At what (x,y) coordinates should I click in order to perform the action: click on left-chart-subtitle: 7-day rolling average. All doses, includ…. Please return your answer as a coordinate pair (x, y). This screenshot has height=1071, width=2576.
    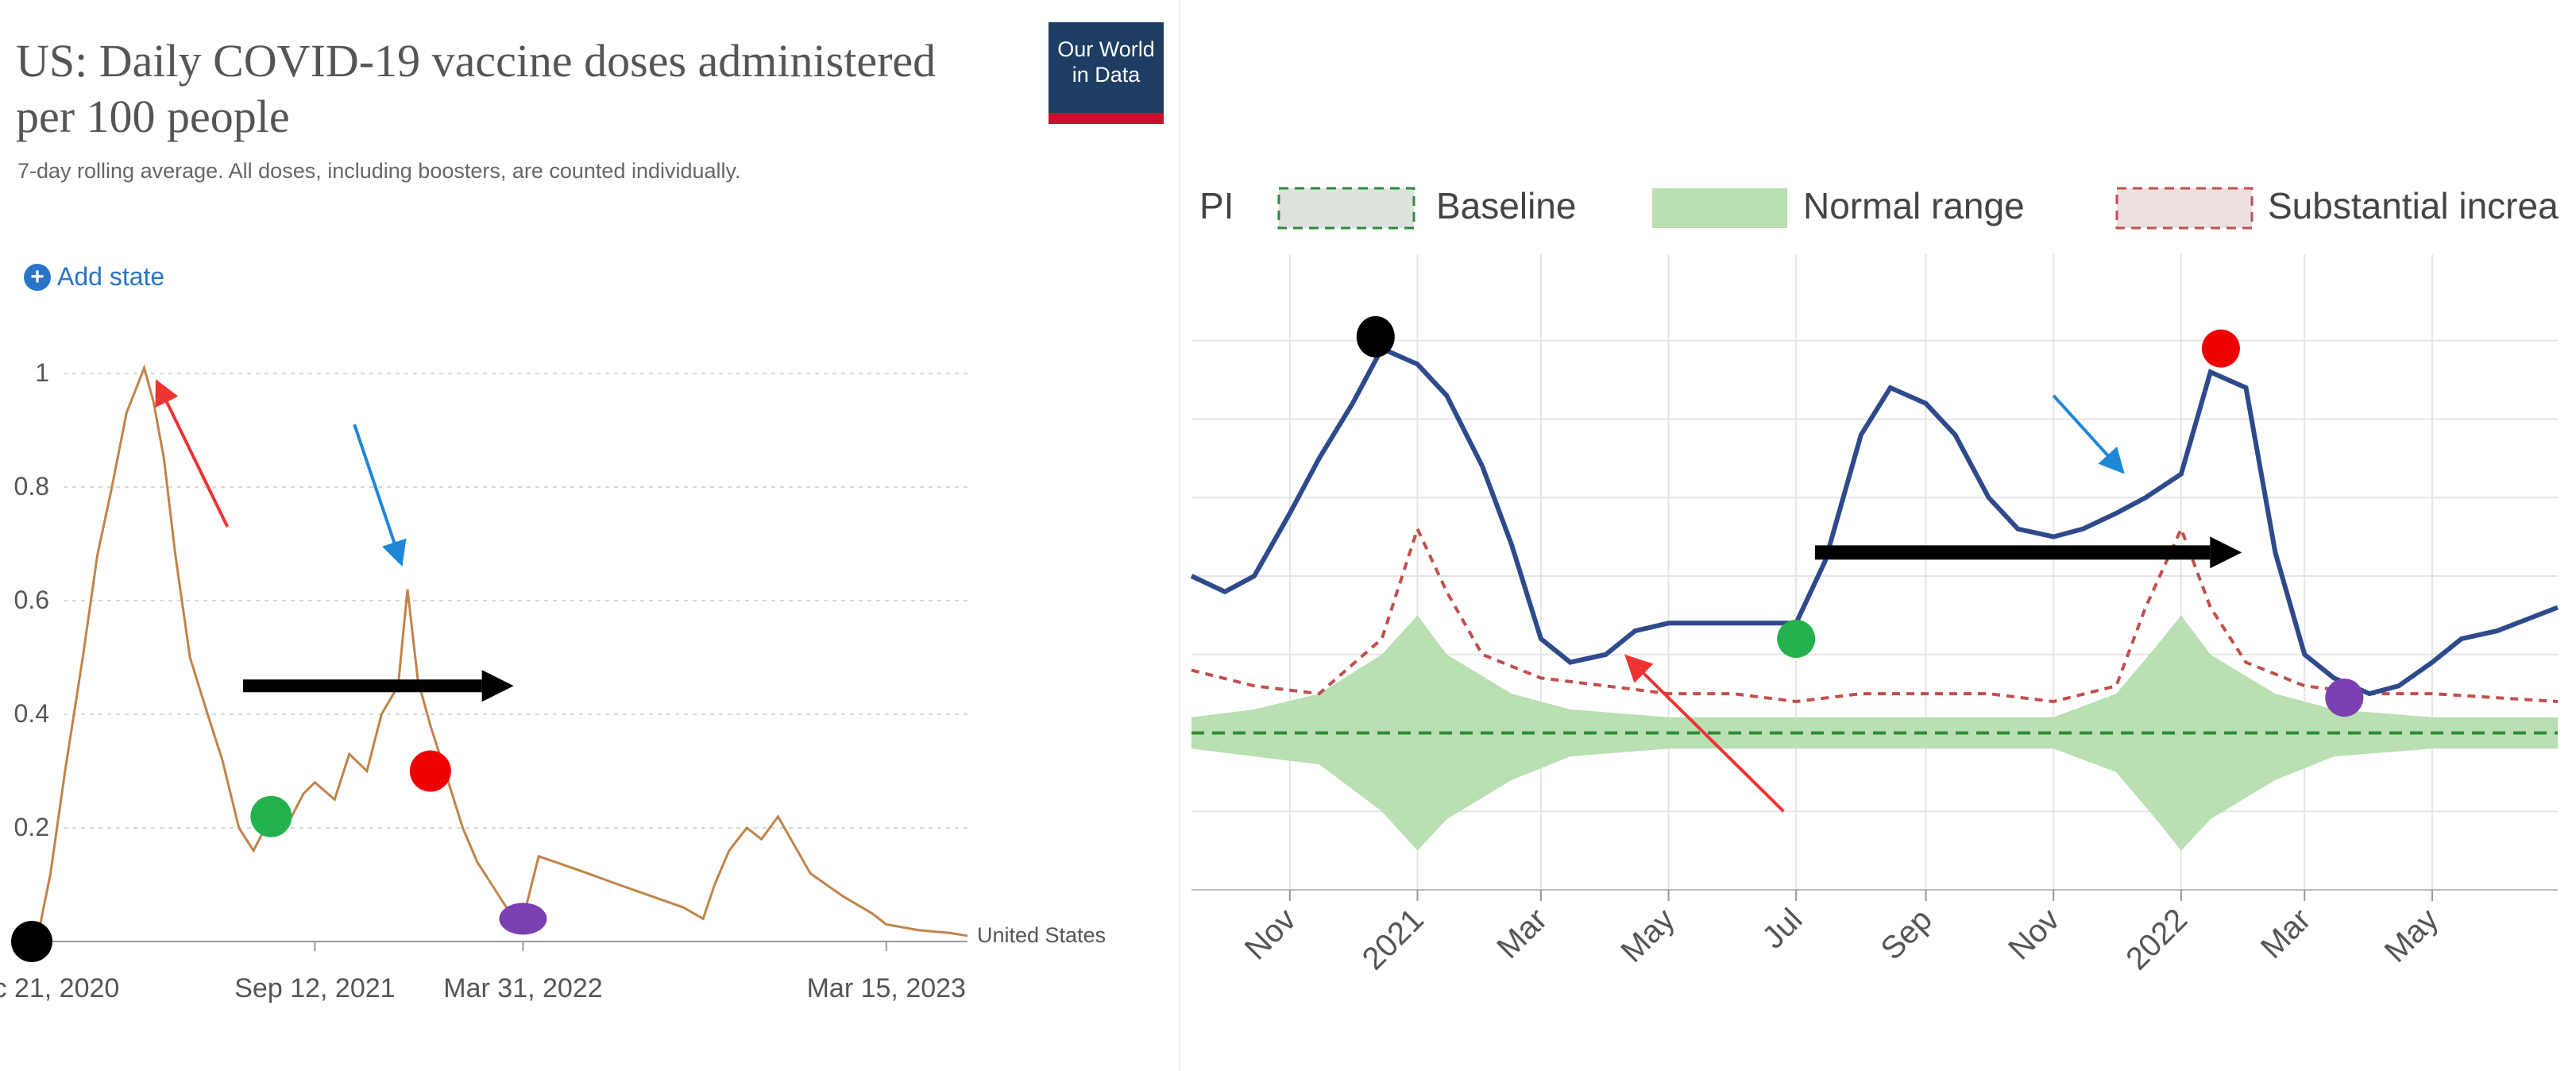
    Looking at the image, I should click on (379, 171).